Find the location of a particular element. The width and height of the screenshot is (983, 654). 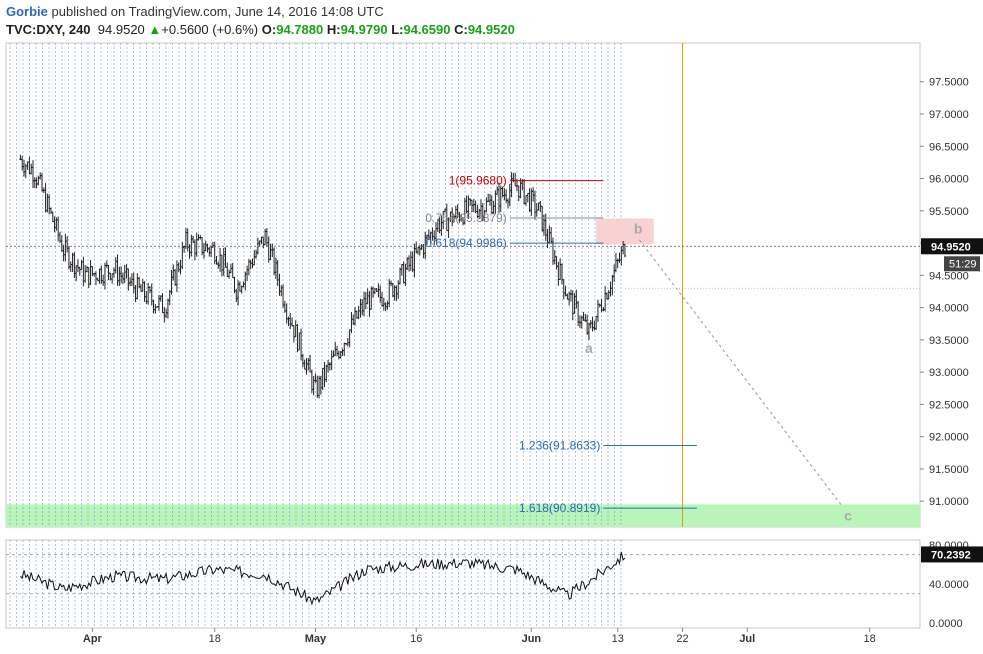

countdown-badge is located at coordinates (962, 264).